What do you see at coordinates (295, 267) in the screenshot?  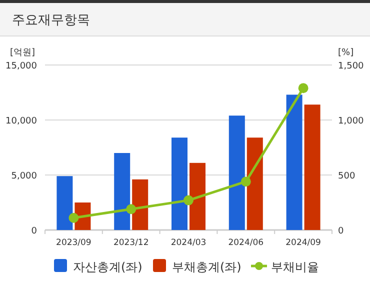 I see `legend-label: 부채비율` at bounding box center [295, 267].